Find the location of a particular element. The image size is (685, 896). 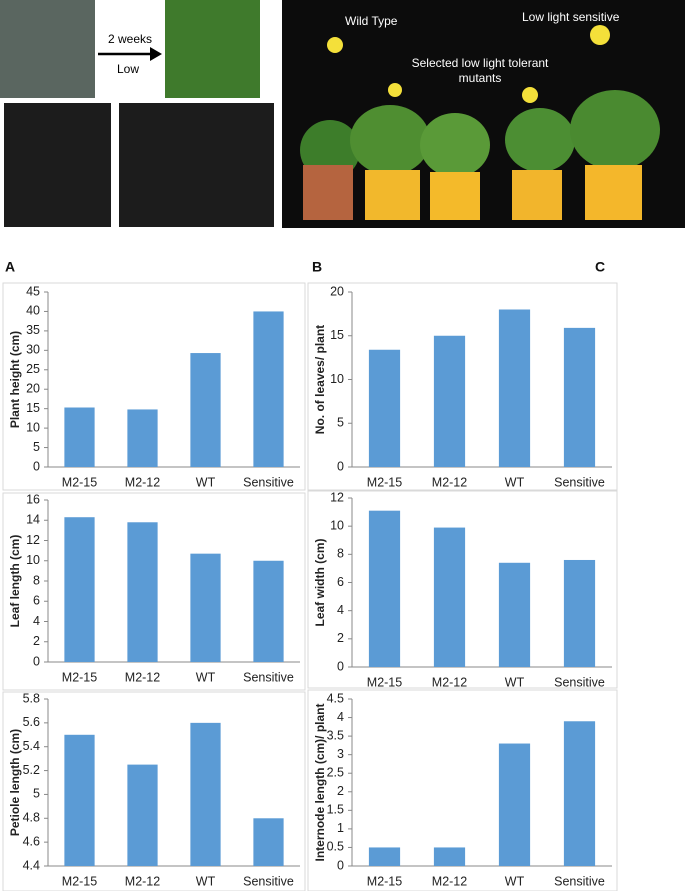

y-tick-label: 1.5 is located at coordinates (335, 810).